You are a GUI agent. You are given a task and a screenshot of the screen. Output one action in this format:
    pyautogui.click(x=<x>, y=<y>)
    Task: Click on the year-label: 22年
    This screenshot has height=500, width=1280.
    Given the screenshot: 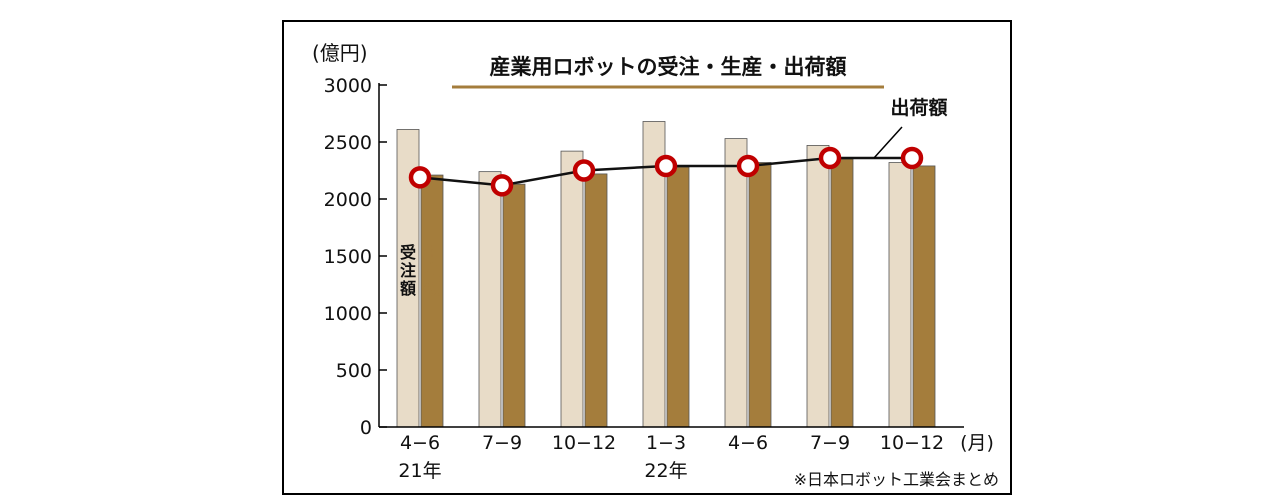 What is the action you would take?
    pyautogui.click(x=665, y=471)
    